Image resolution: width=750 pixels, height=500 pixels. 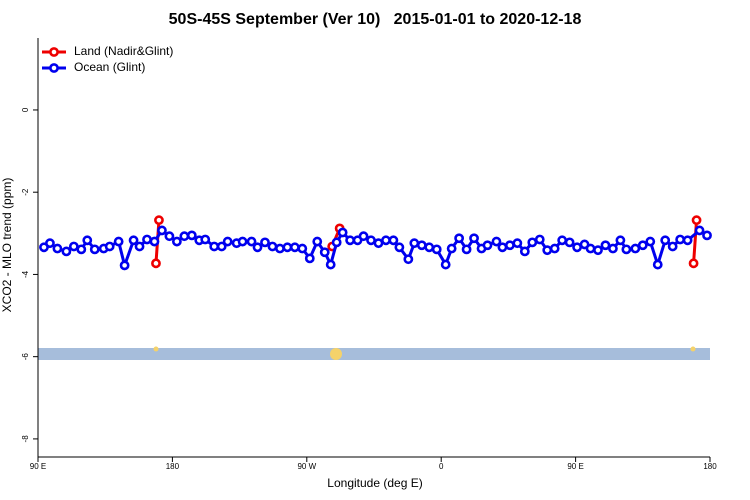 I want to click on x-tick-label: 90 W, so click(x=306, y=466).